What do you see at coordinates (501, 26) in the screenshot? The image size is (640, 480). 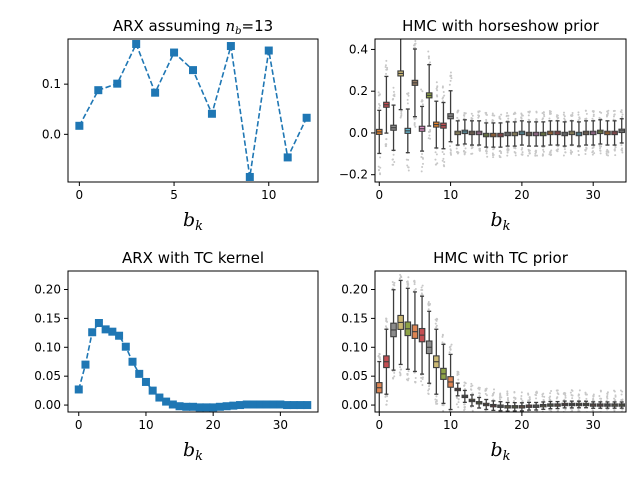 I see `chart-title: HMC with horseshow prior` at bounding box center [501, 26].